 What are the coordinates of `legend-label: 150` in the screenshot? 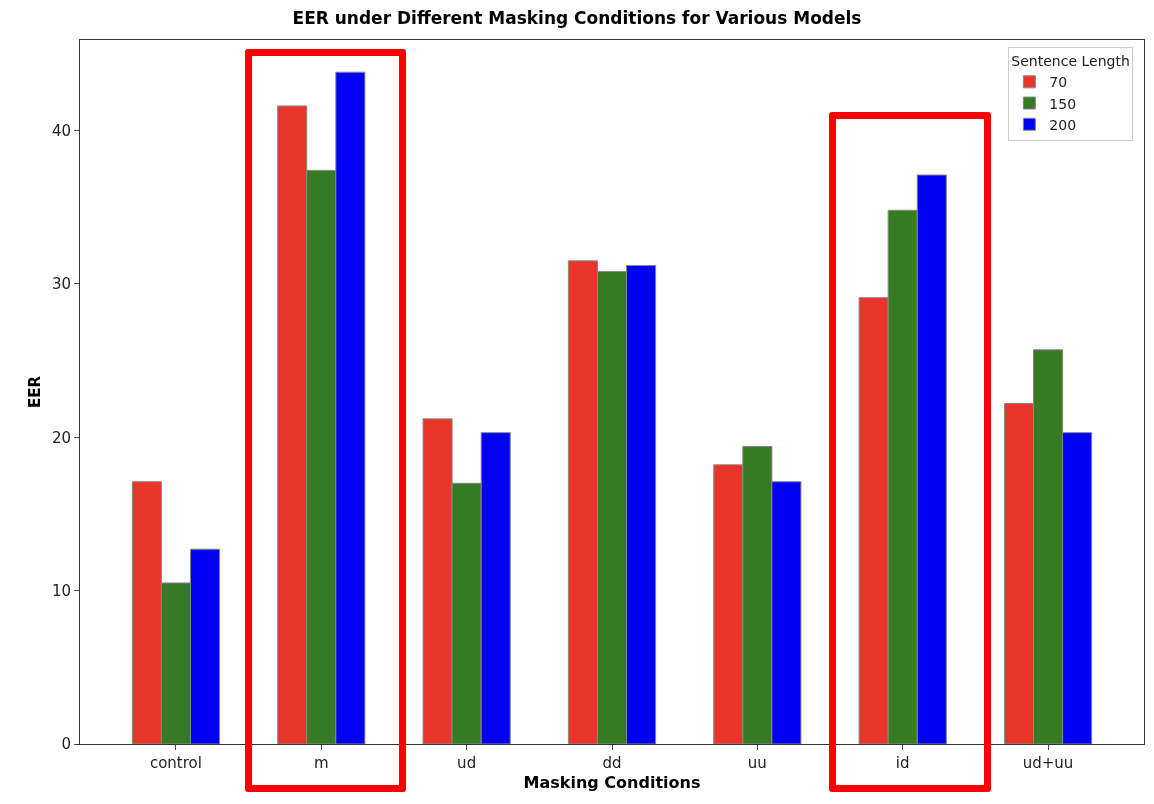 It's located at (1063, 103).